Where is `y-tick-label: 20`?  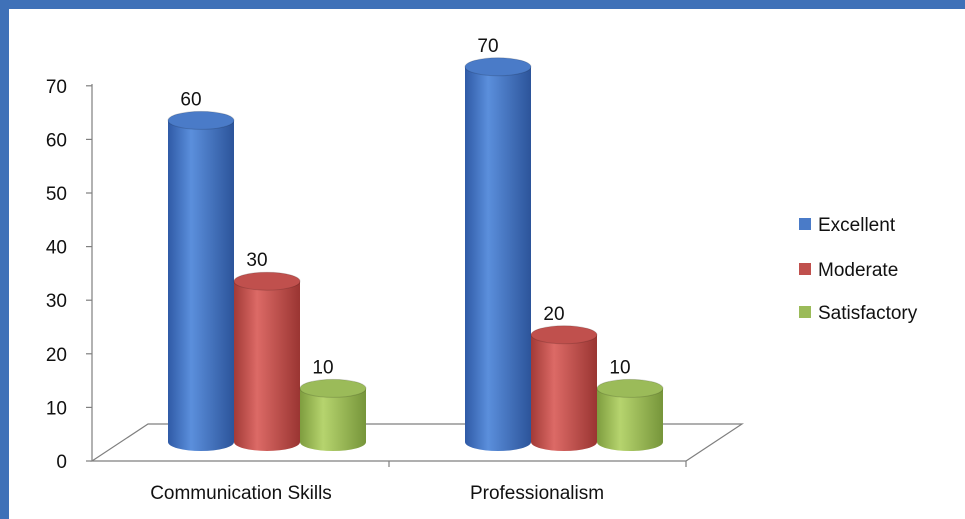 y-tick-label: 20 is located at coordinates (56, 355).